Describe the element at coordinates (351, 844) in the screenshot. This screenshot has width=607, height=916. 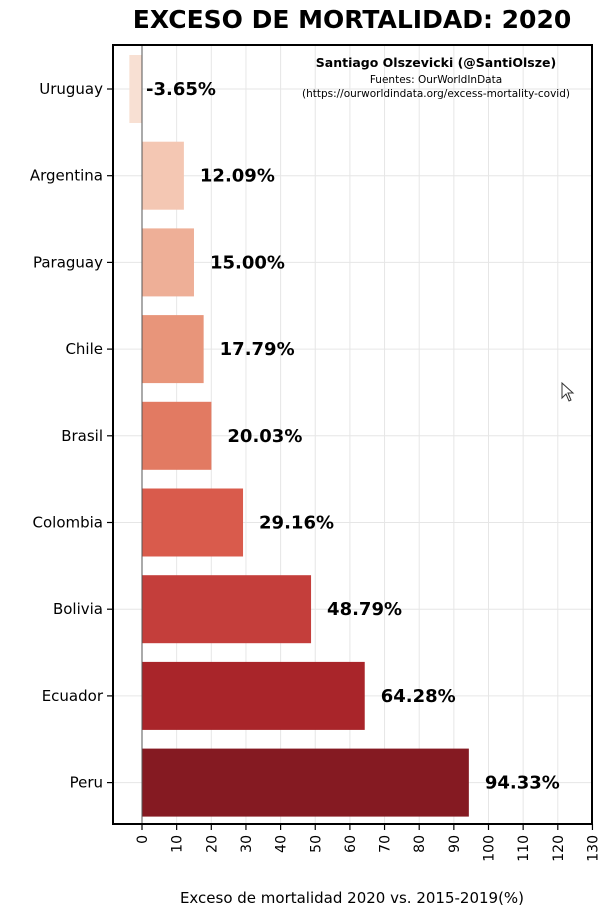
I see `x-tick-label: 60` at that location.